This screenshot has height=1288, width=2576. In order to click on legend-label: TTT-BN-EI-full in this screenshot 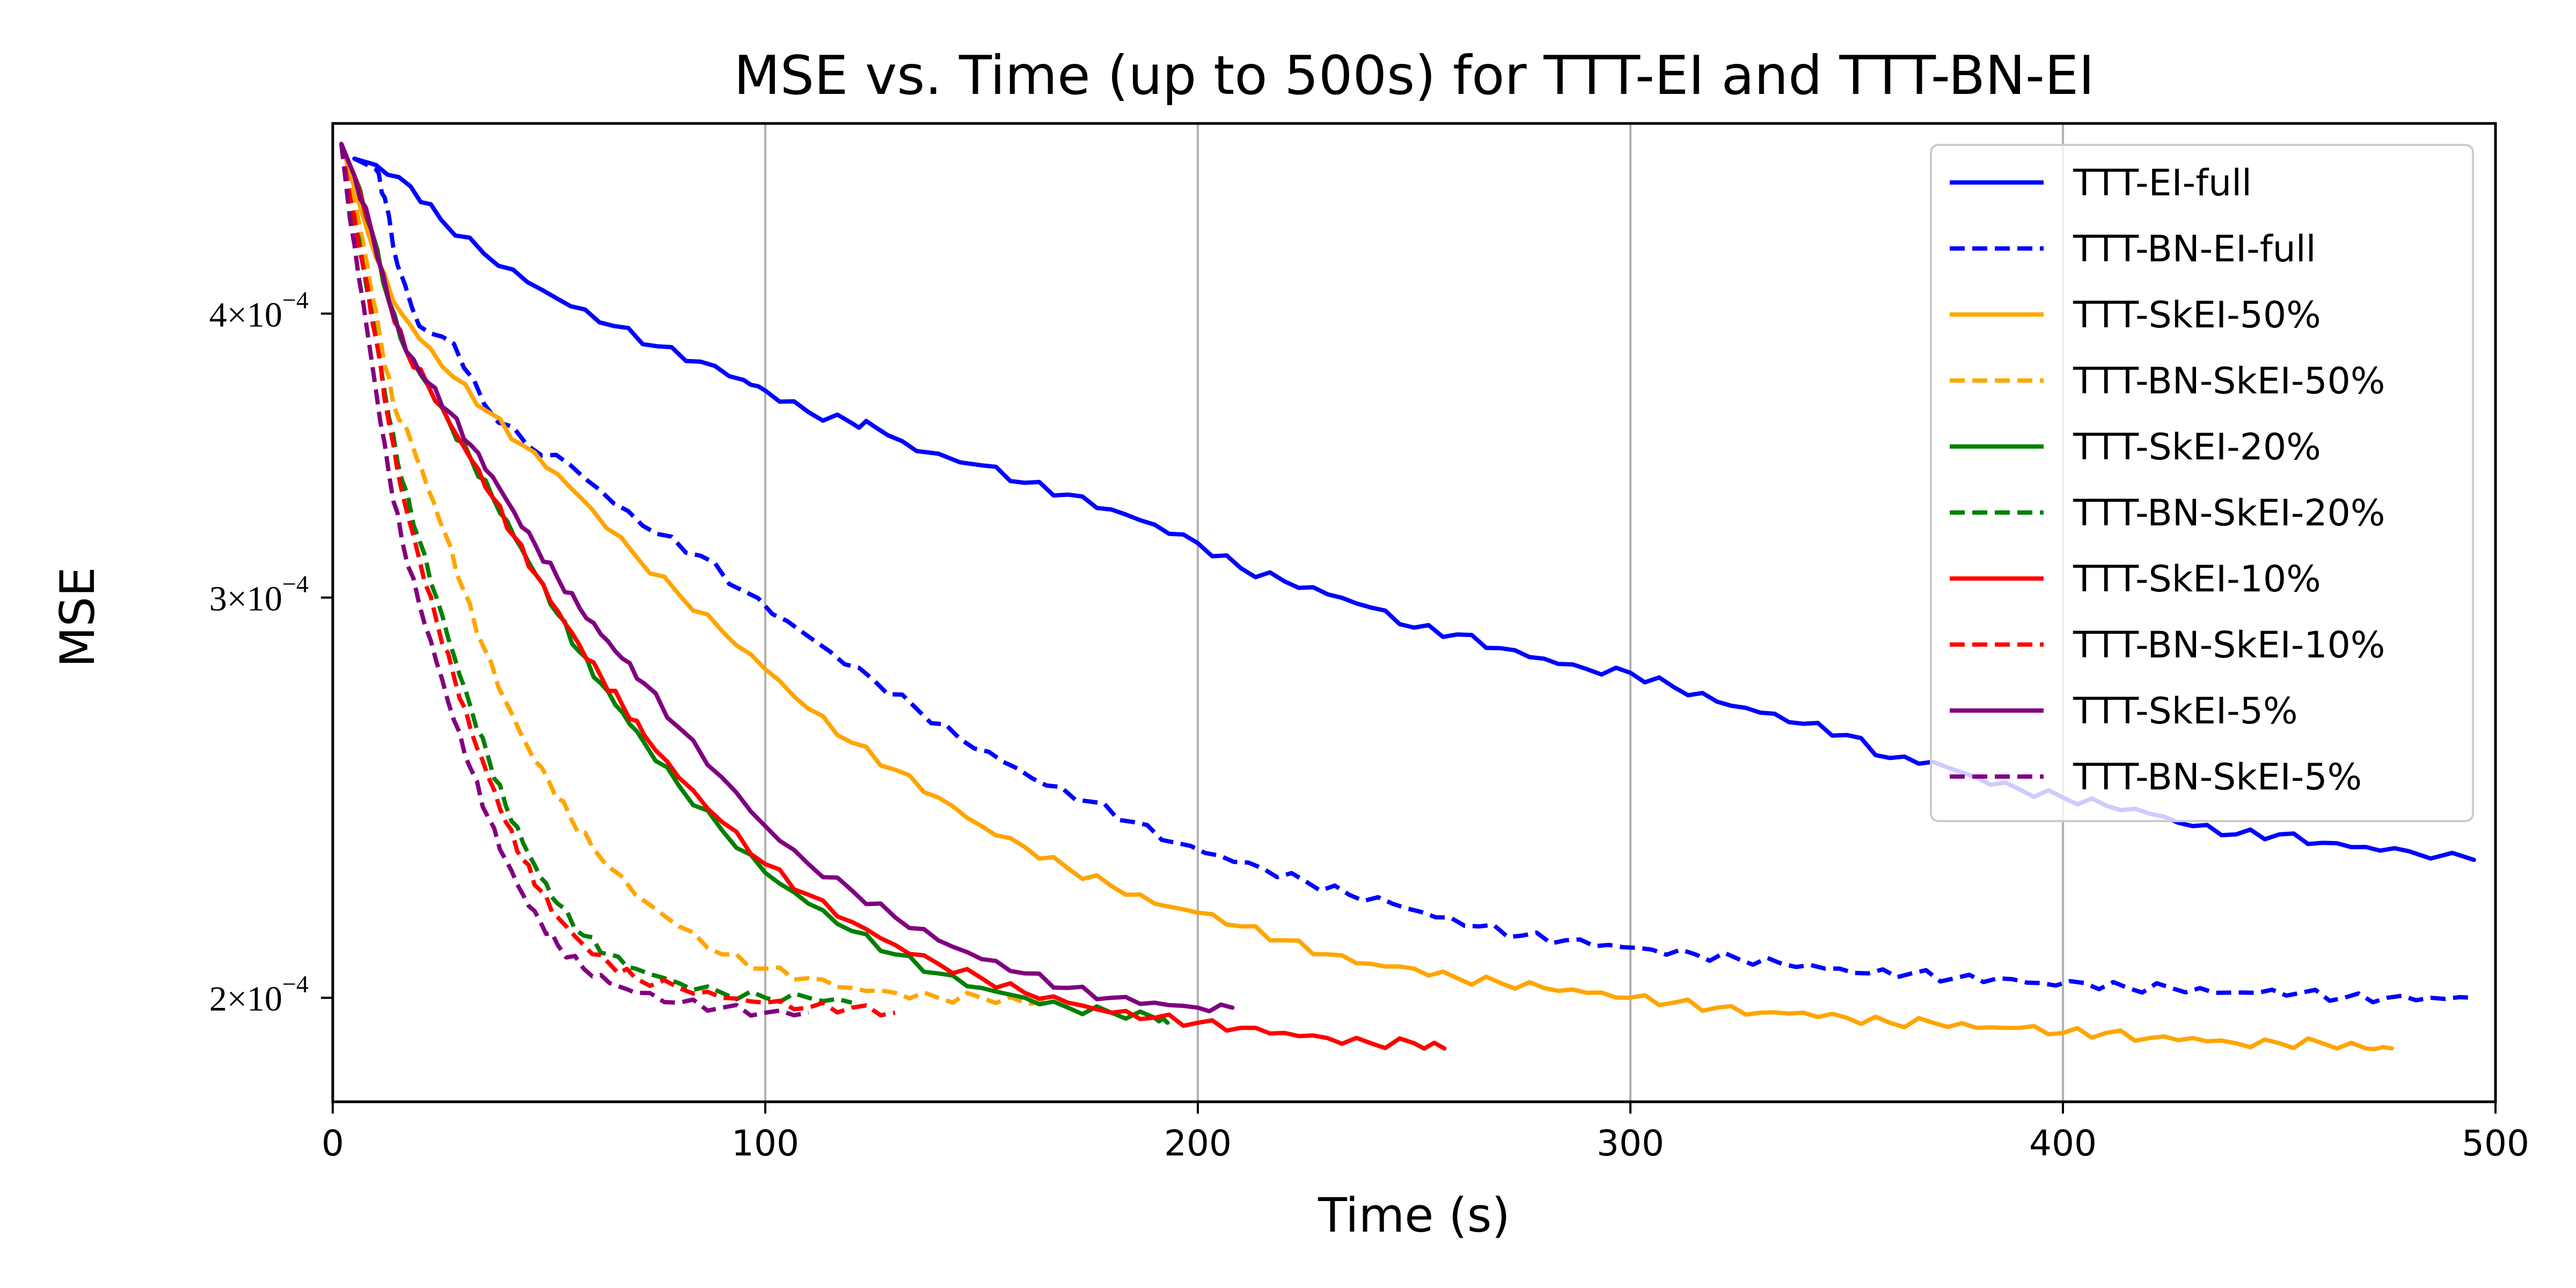, I will do `click(2194, 249)`.